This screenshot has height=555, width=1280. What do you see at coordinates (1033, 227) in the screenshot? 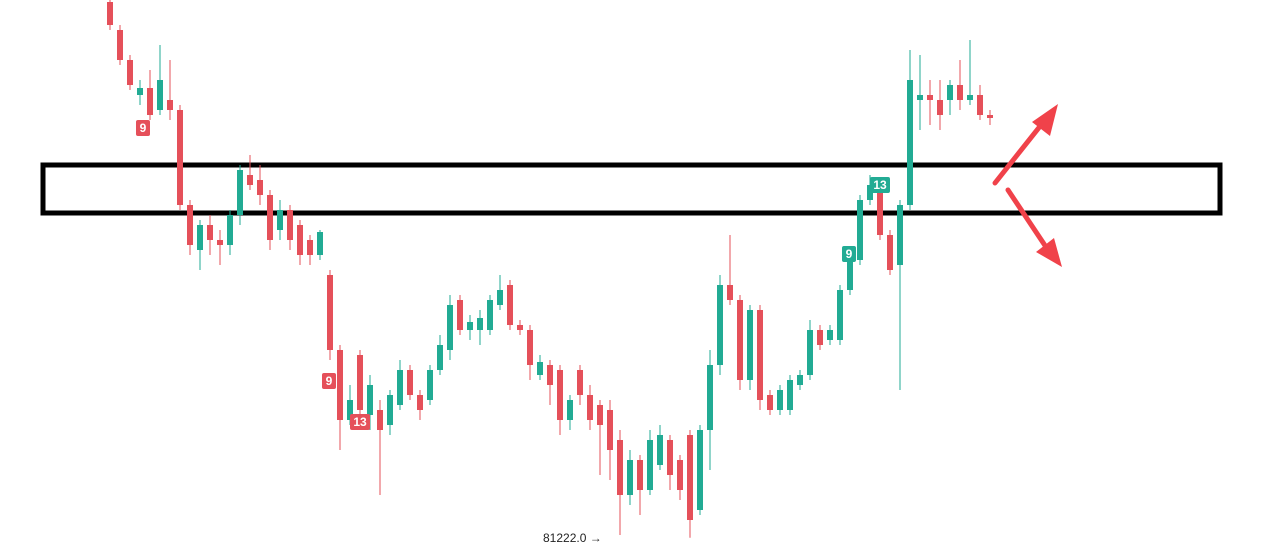
I see `arrow-down` at bounding box center [1033, 227].